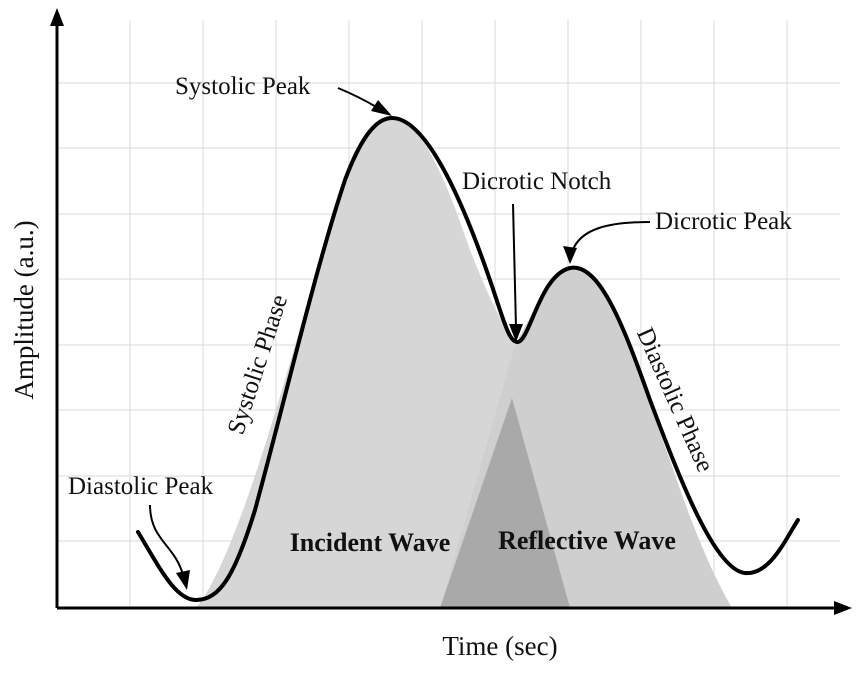 Image resolution: width=860 pixels, height=676 pixels. Describe the element at coordinates (141, 486) in the screenshot. I see `diastolic-peak-label: Diastolic Peak` at that location.